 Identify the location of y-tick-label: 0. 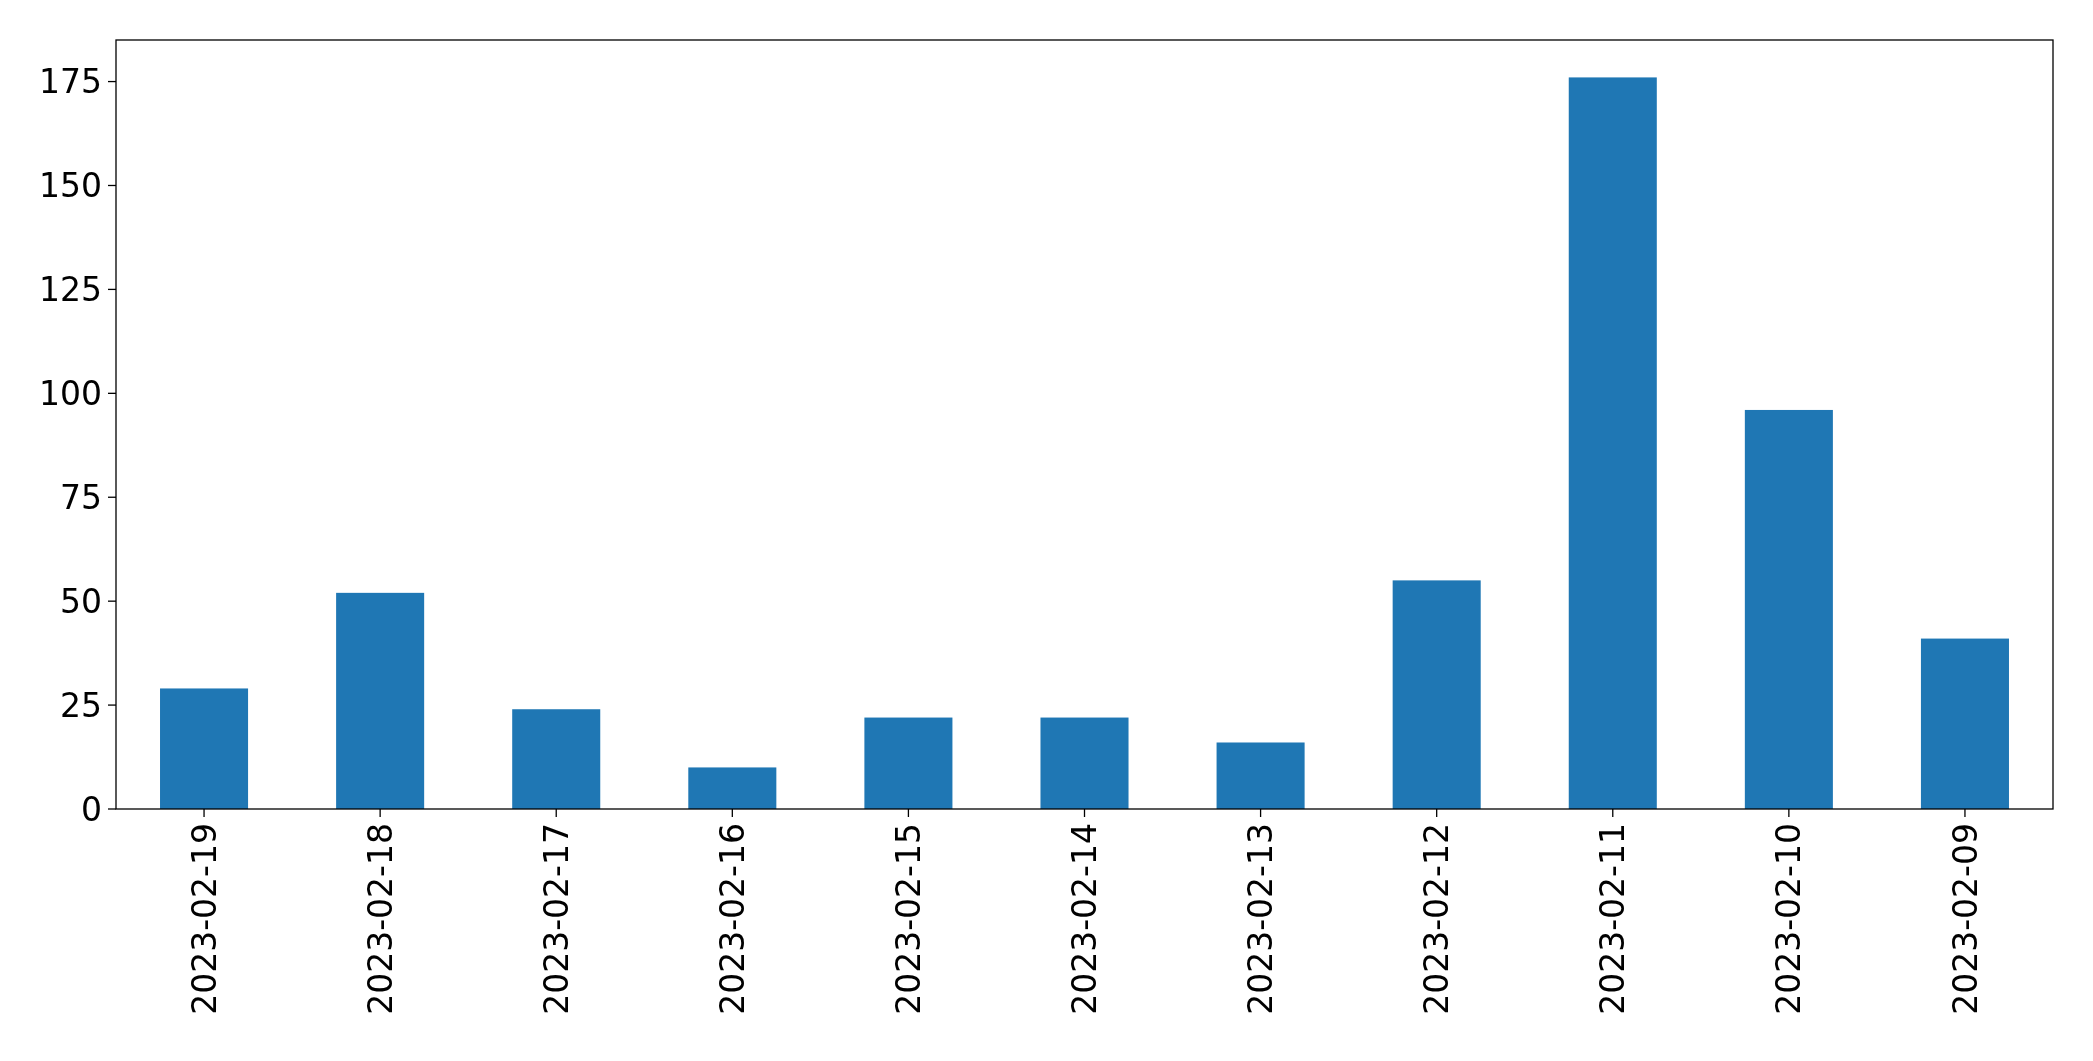
(91, 809).